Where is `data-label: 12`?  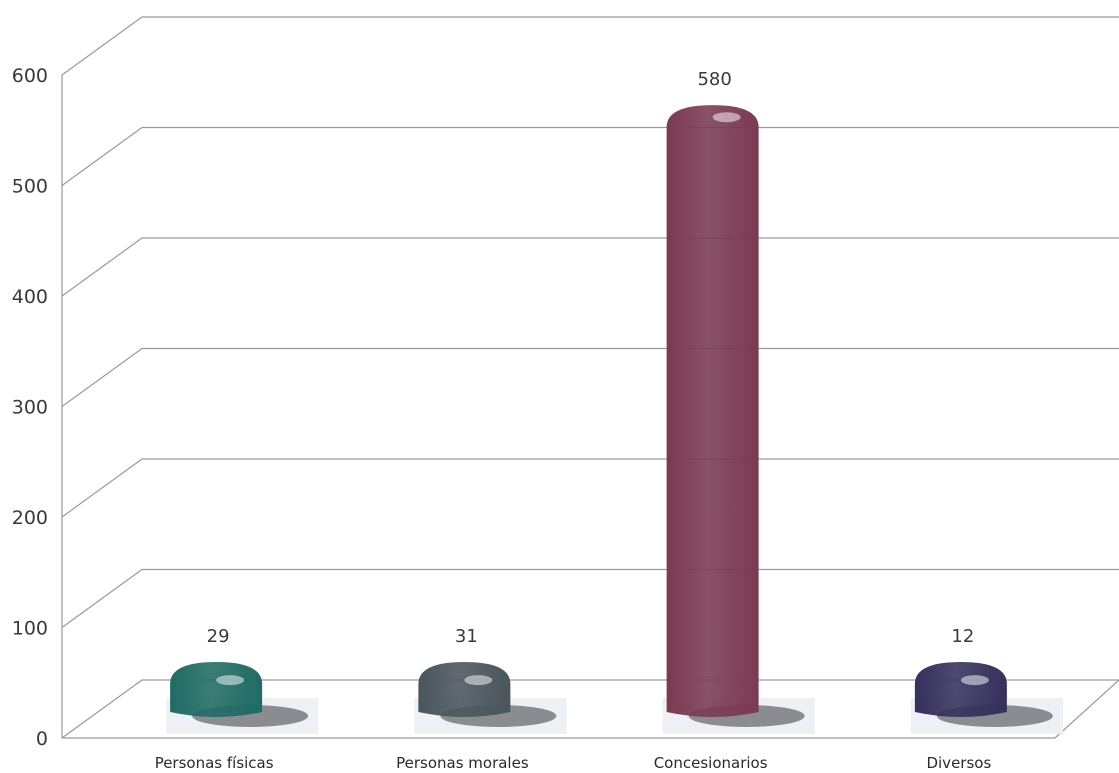 data-label: 12 is located at coordinates (962, 636).